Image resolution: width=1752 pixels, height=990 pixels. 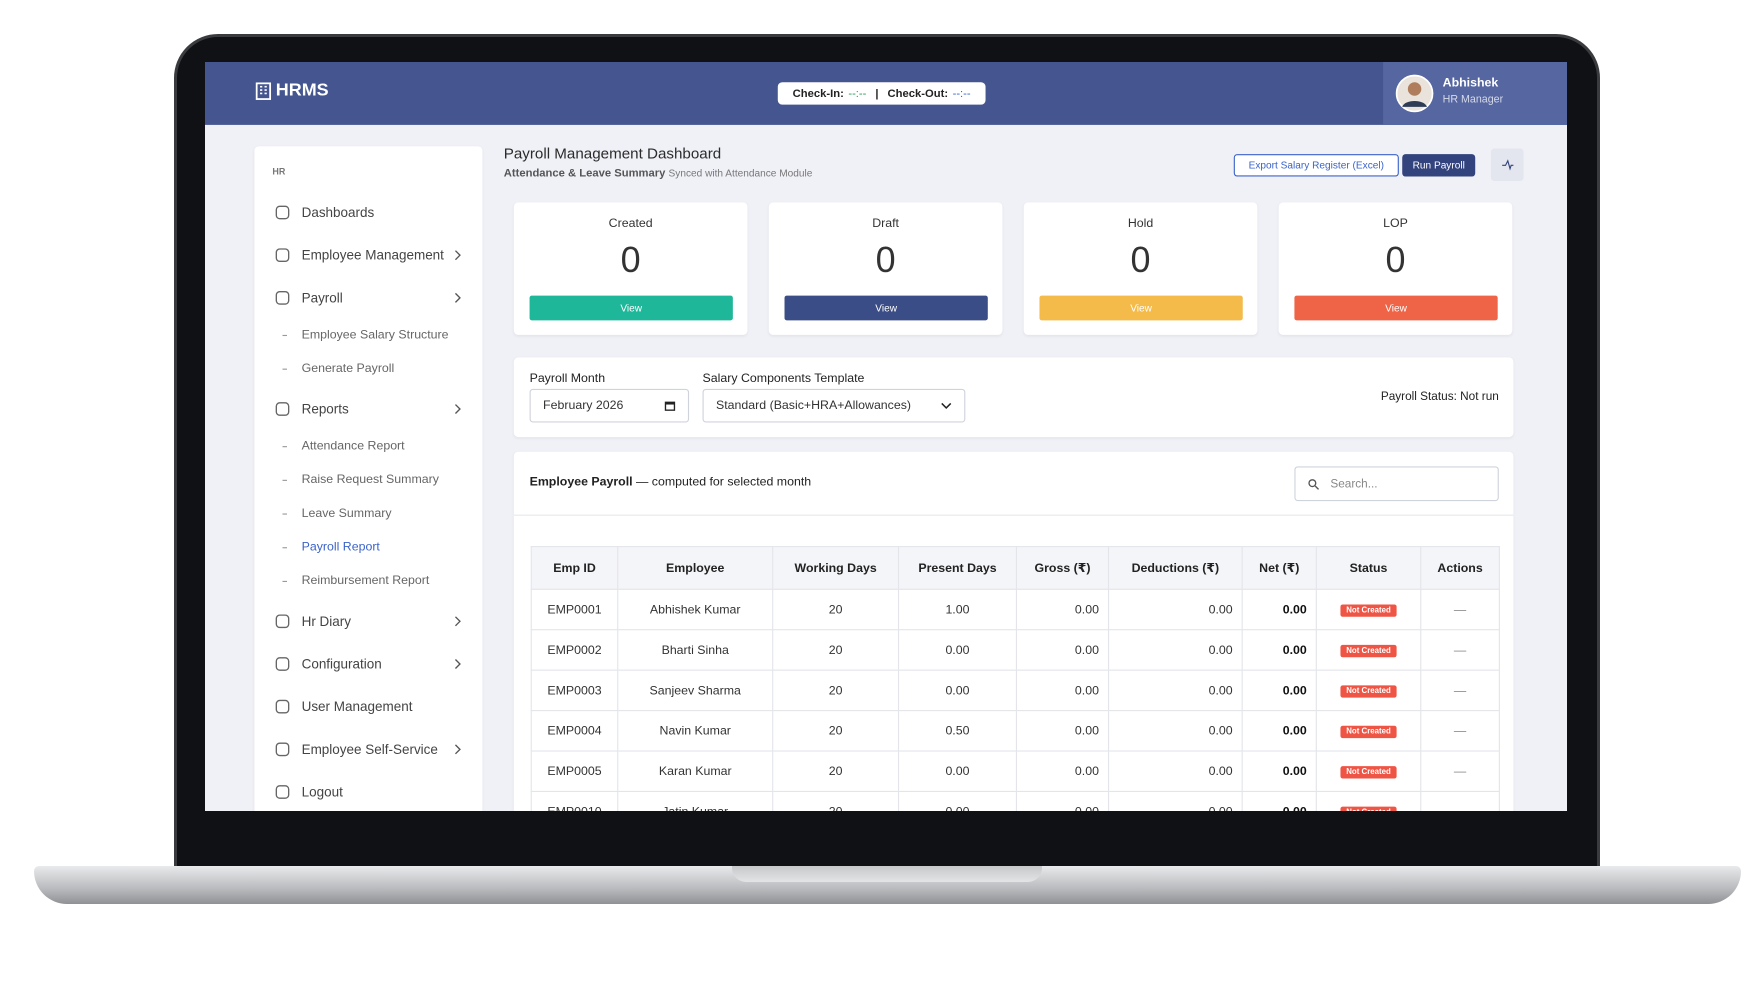 I want to click on submenu-item: Raise Request Summary, so click(x=368, y=481).